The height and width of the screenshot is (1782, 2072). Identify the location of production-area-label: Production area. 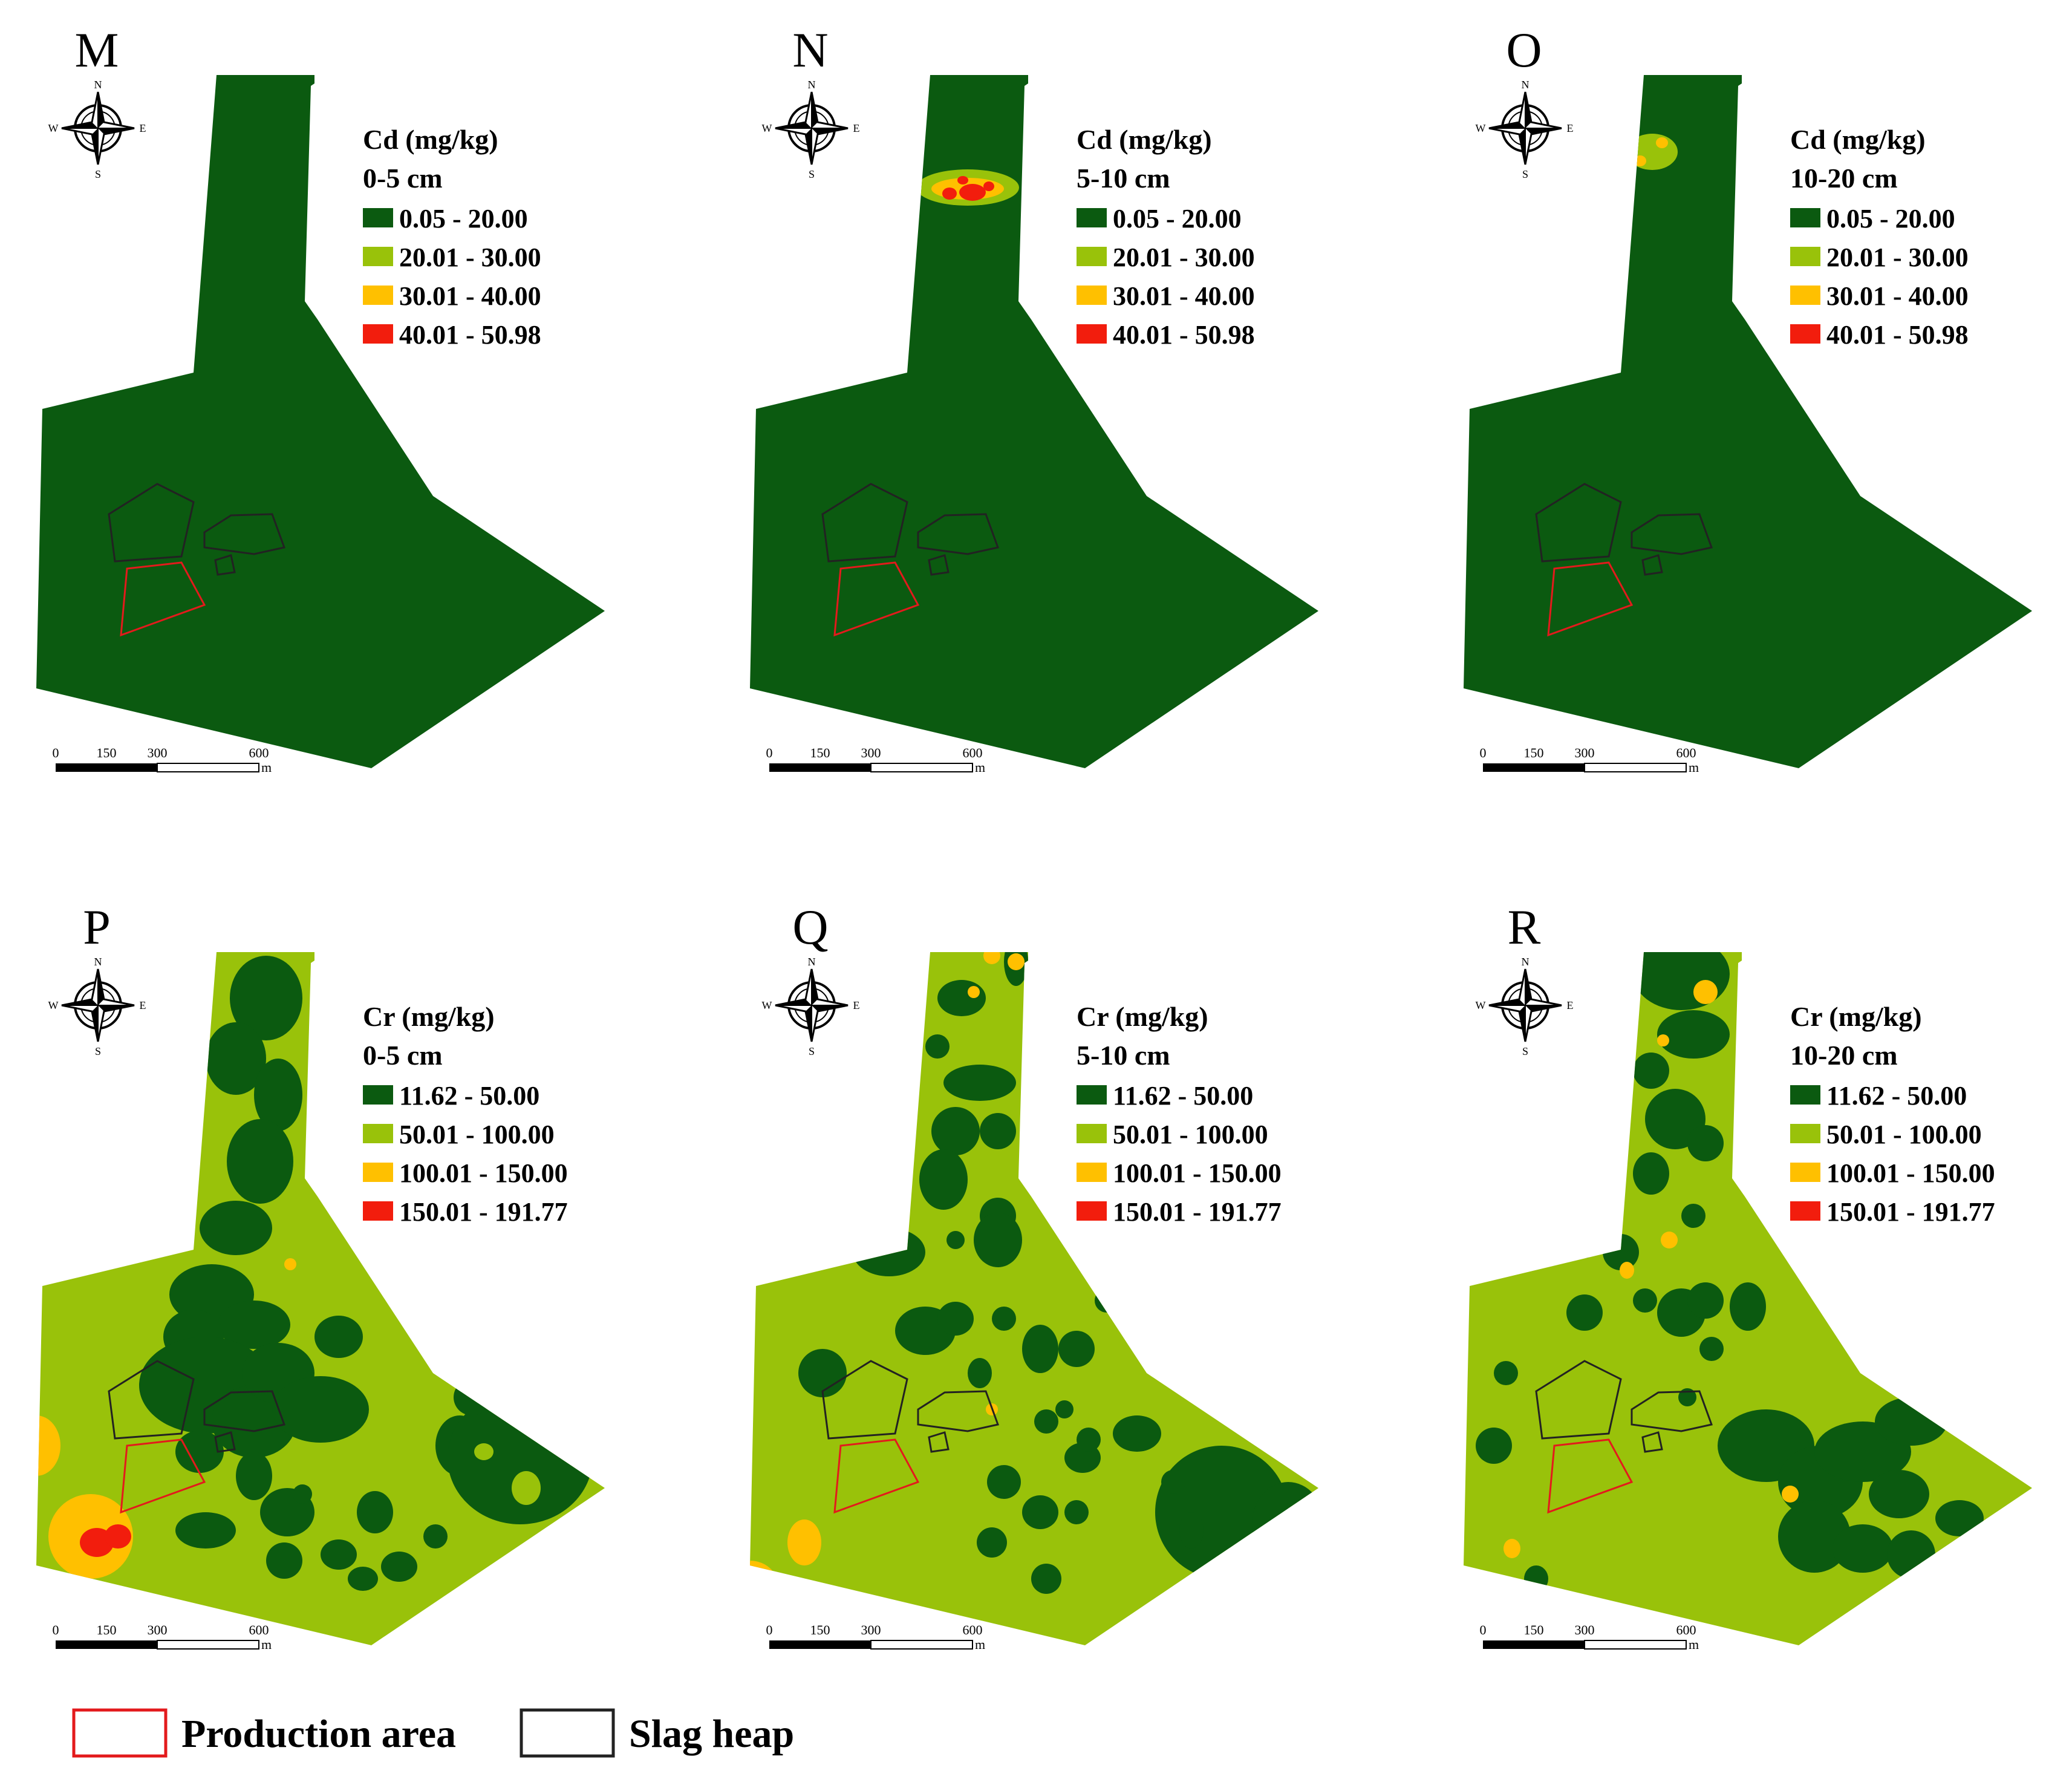
(318, 1734).